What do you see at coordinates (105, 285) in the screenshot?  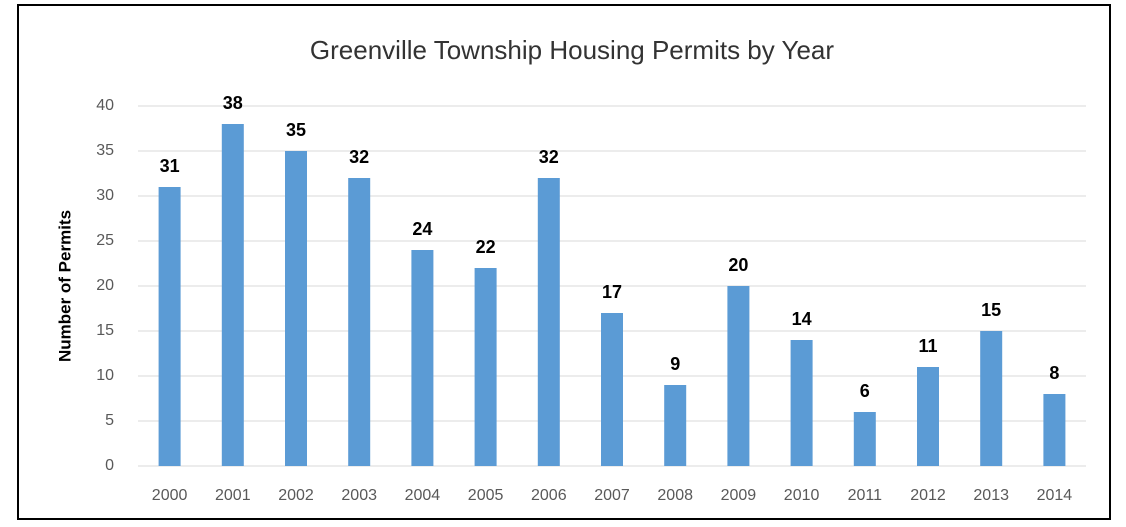 I see `y-tick-label: 20` at bounding box center [105, 285].